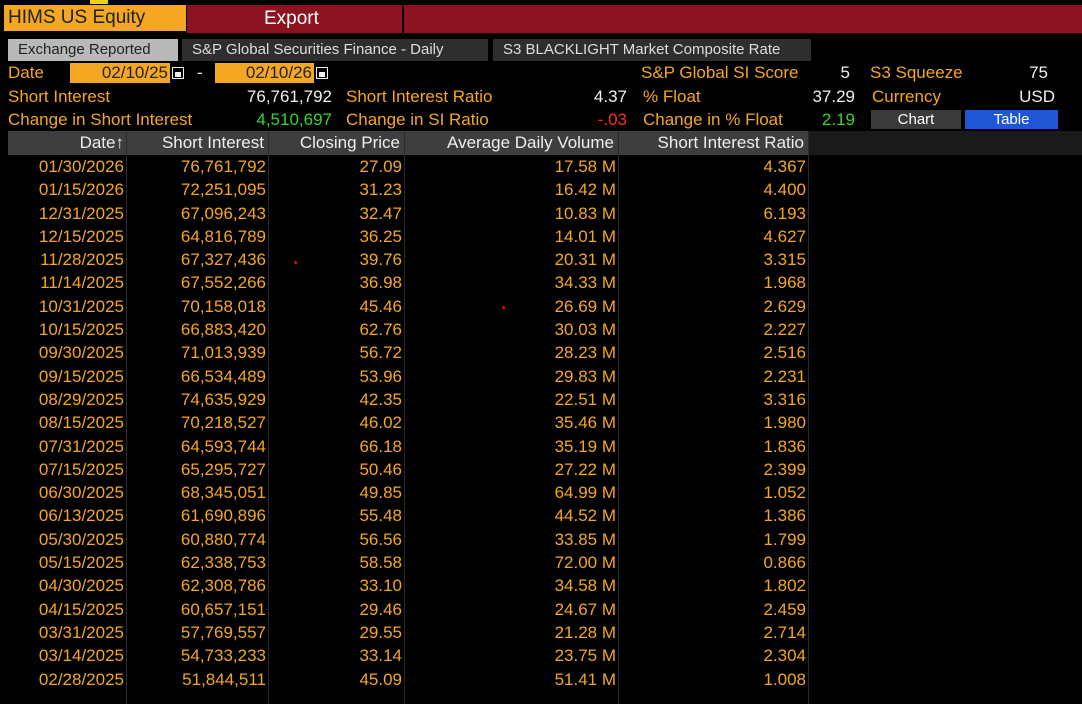 This screenshot has width=1082, height=704. I want to click on cell-date: 12/31/2025, so click(81, 213).